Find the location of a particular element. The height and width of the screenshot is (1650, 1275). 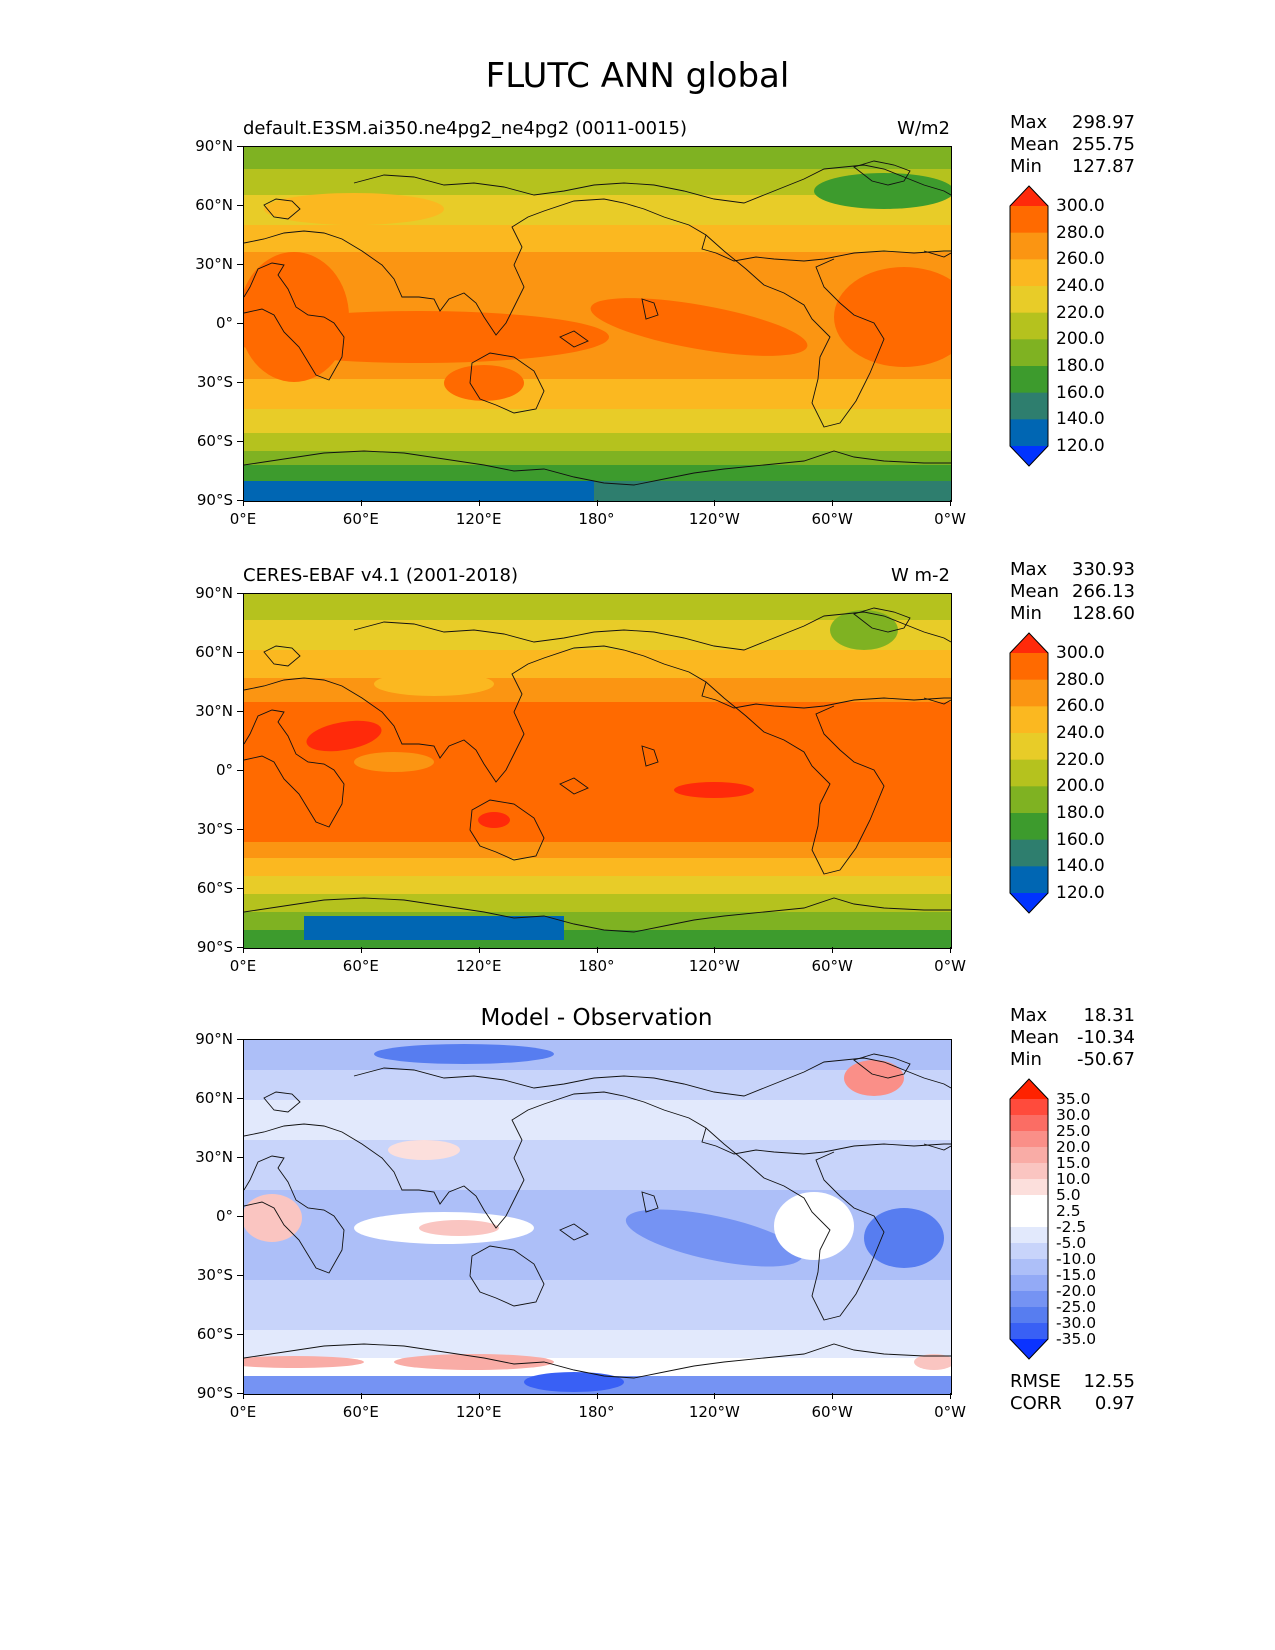

panel-diff-lon-tick: 120°E is located at coordinates (478, 1412).